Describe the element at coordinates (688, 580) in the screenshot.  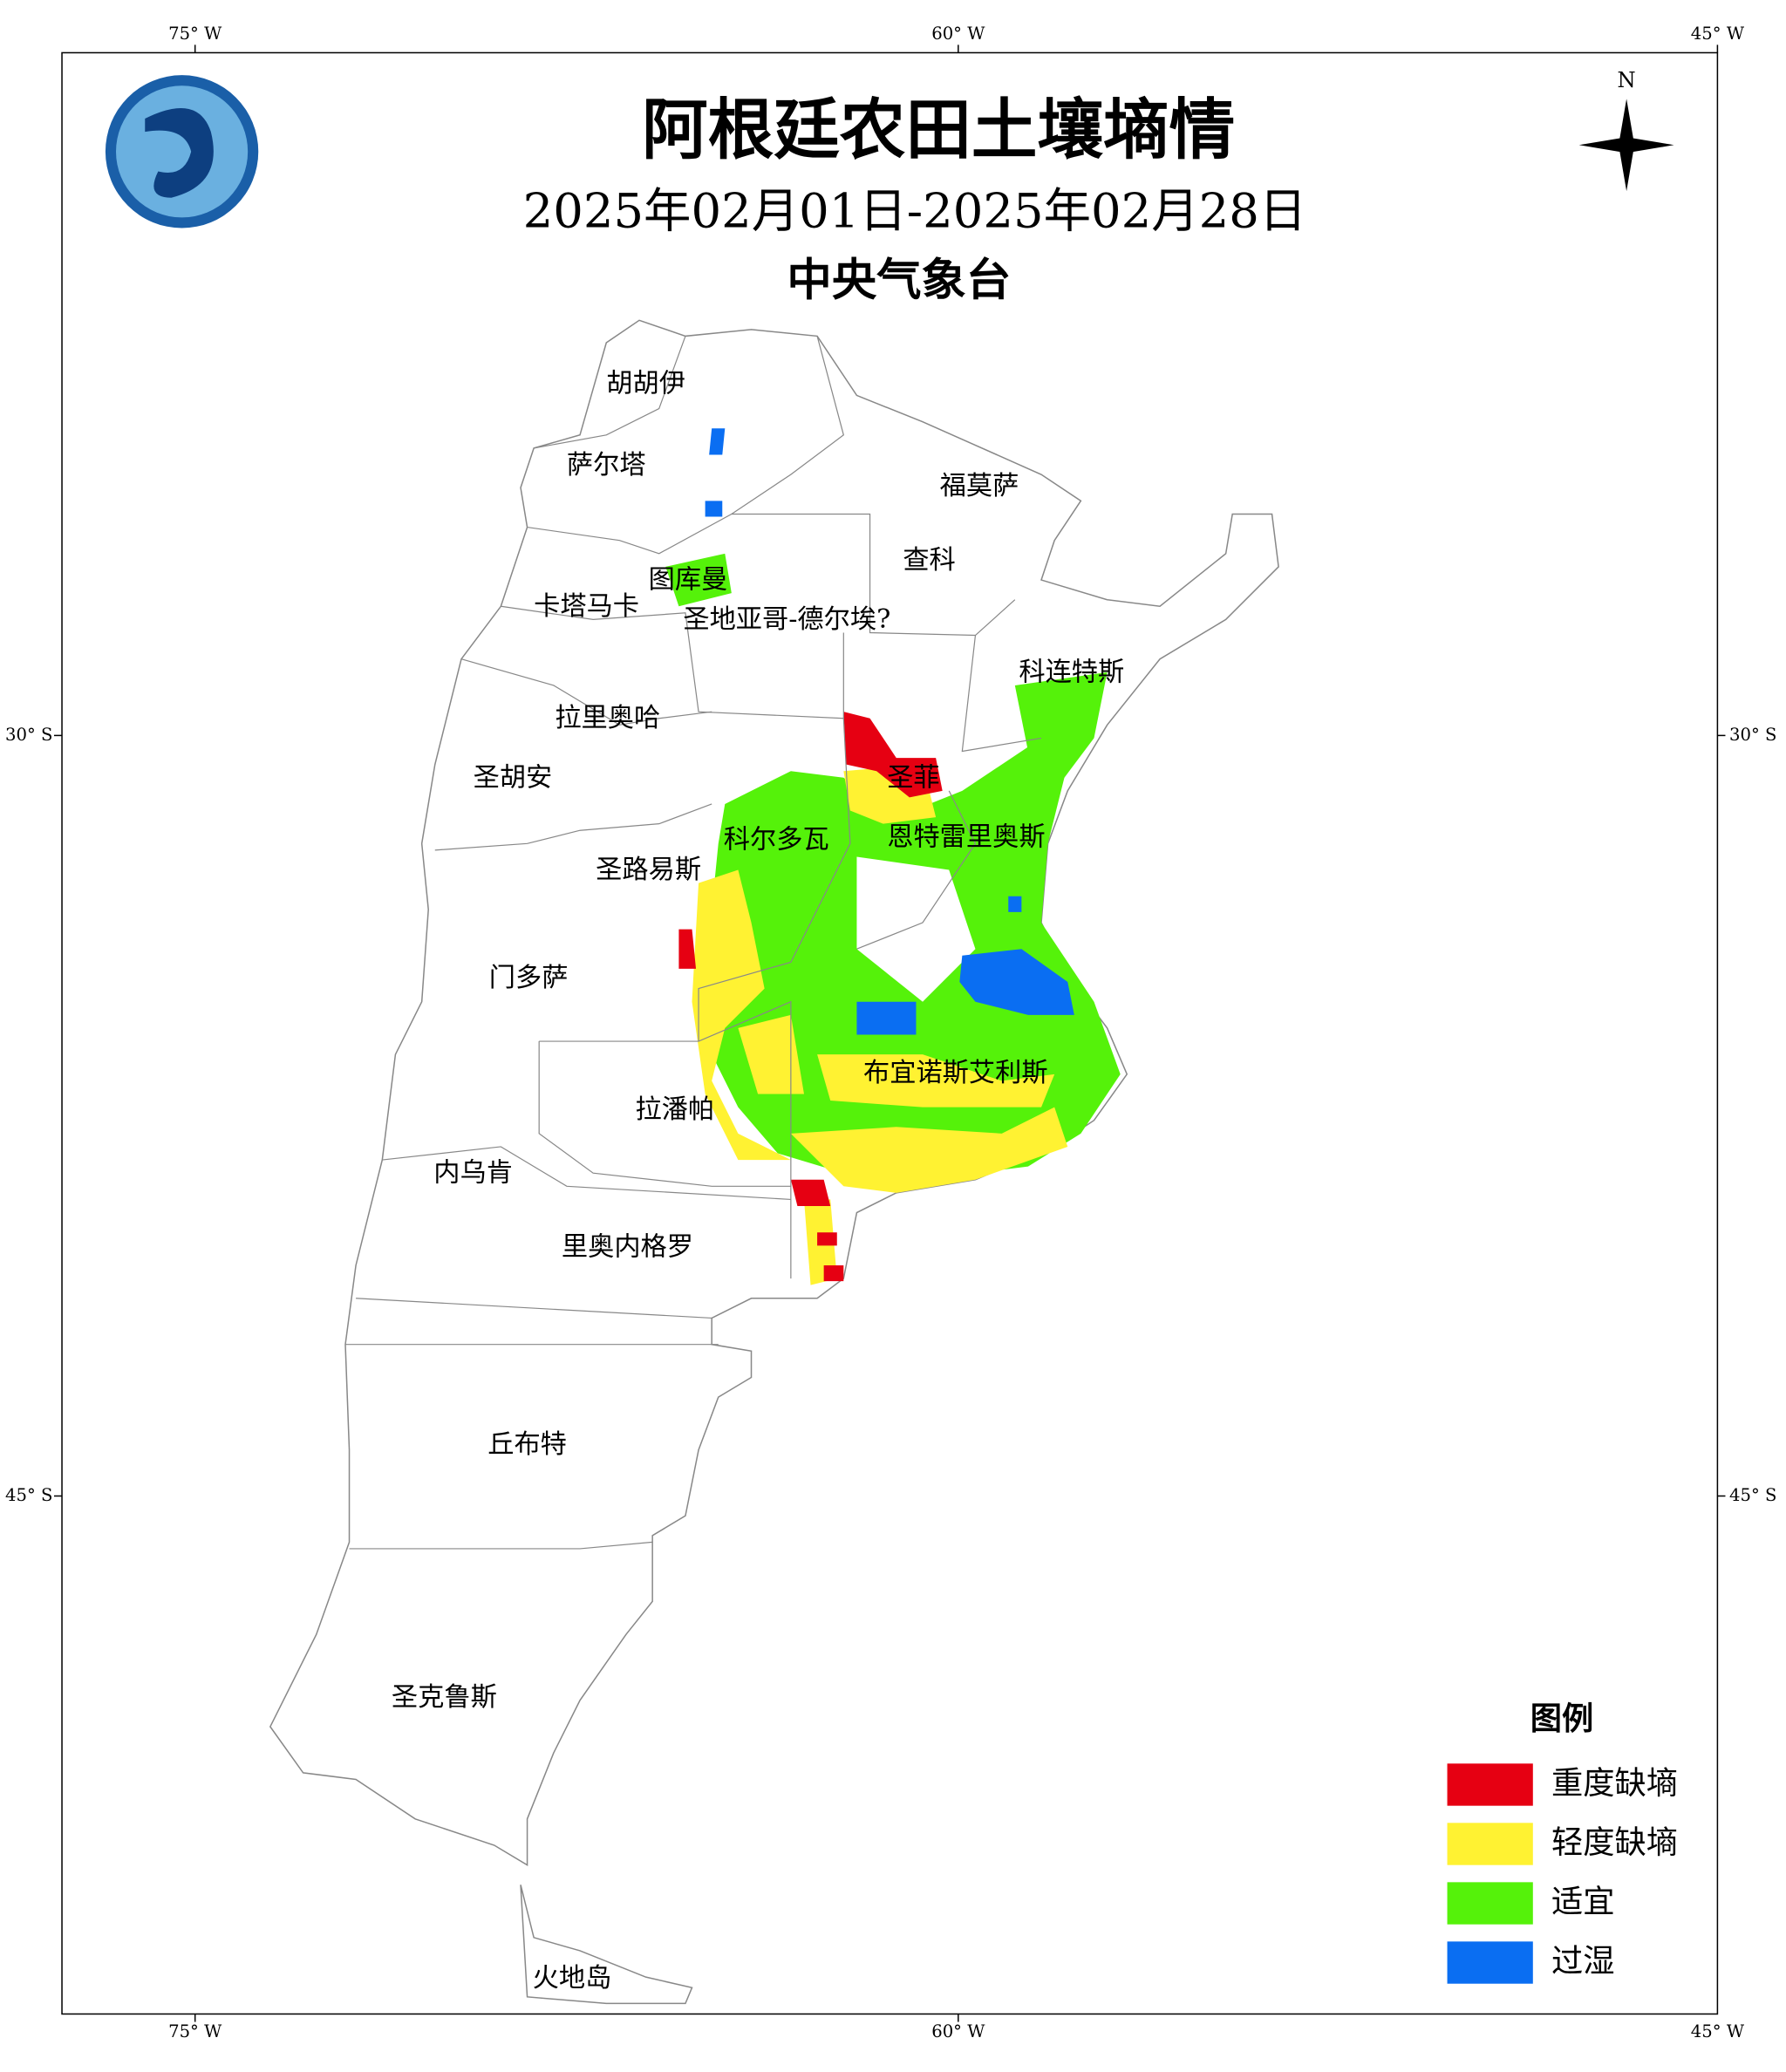
I see `province-label: 图库曼` at that location.